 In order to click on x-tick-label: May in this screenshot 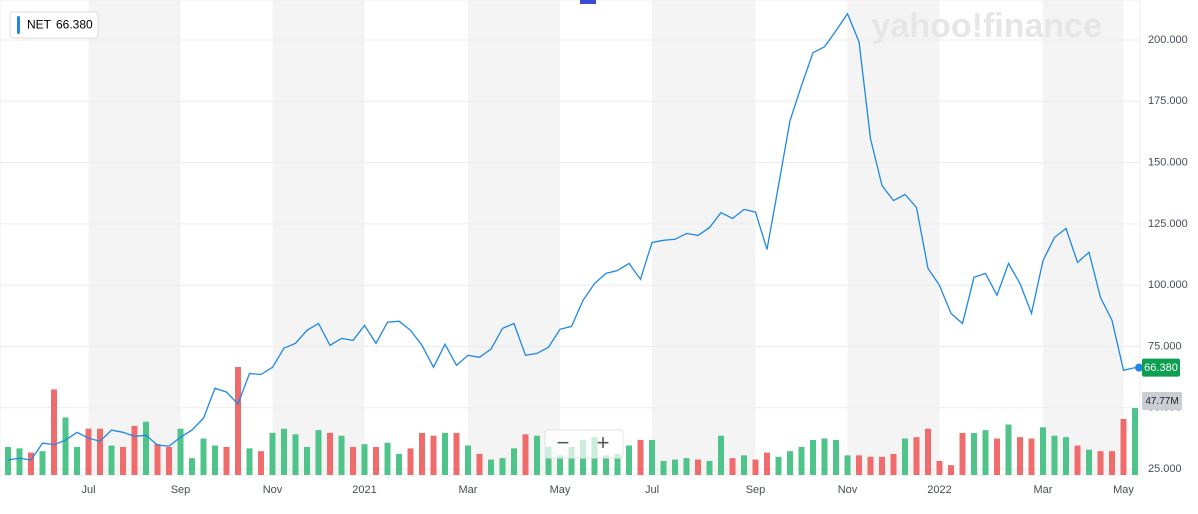, I will do `click(560, 490)`.